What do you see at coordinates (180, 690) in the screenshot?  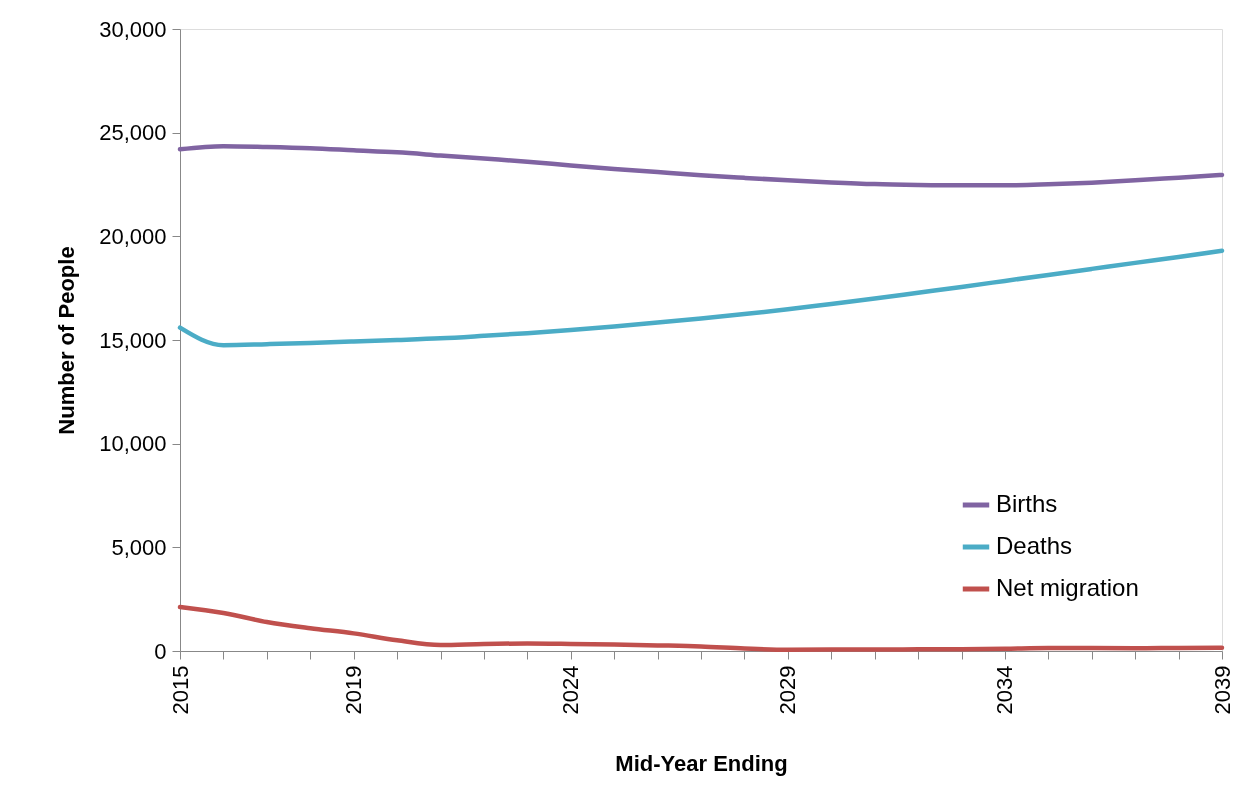 I see `x-tick-label: 2015` at bounding box center [180, 690].